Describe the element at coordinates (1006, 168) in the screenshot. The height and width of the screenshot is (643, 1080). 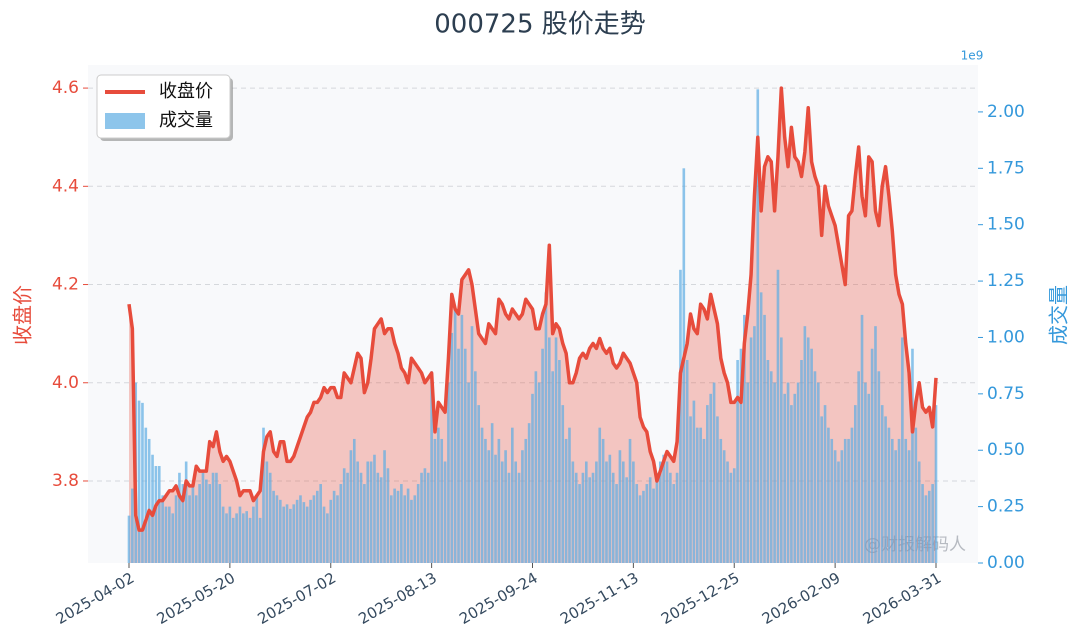
I see `y2-tick-label: 1.75` at that location.